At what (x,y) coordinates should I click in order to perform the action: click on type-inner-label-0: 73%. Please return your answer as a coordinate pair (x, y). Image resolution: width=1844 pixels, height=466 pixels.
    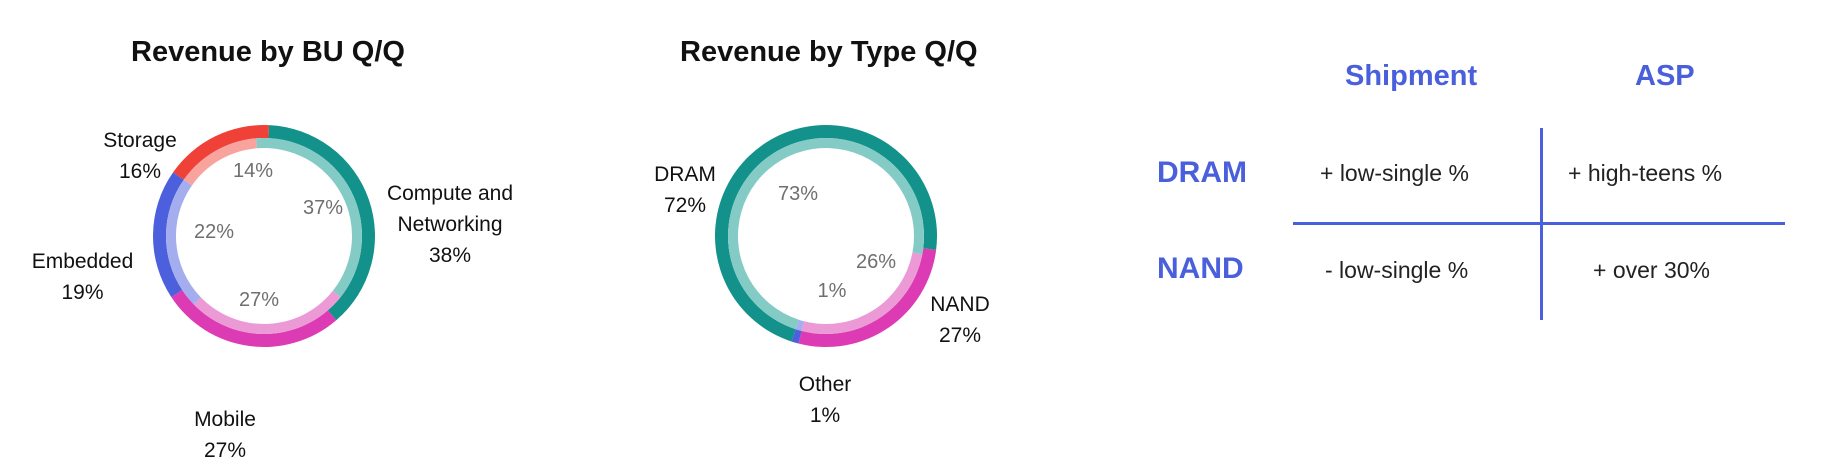
    Looking at the image, I should click on (798, 194).